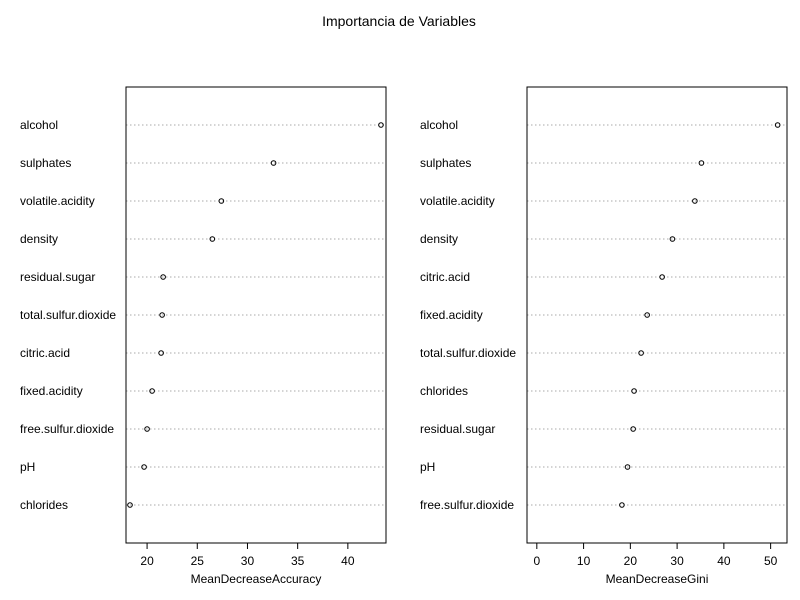  I want to click on x-tick-label: 10, so click(584, 561).